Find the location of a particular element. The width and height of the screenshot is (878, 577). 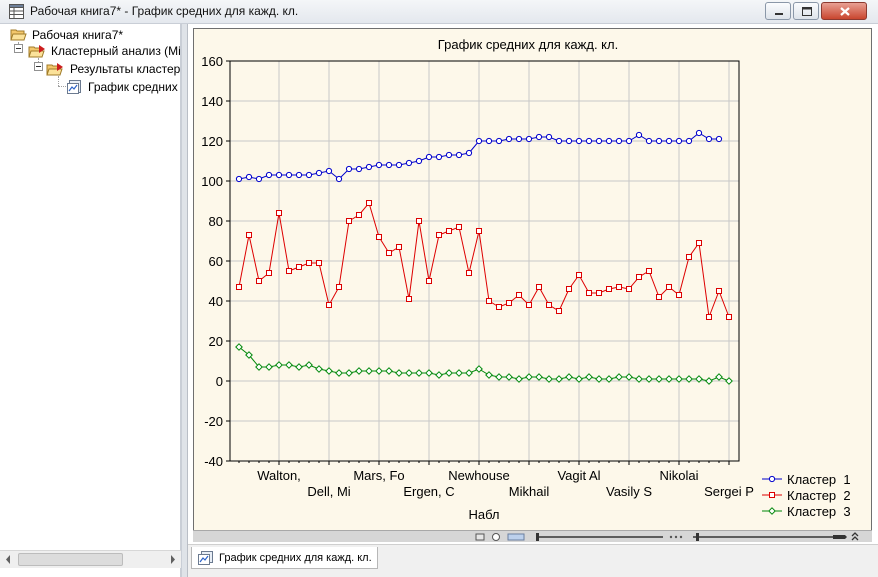

settings-icon is located at coordinates (496, 537).